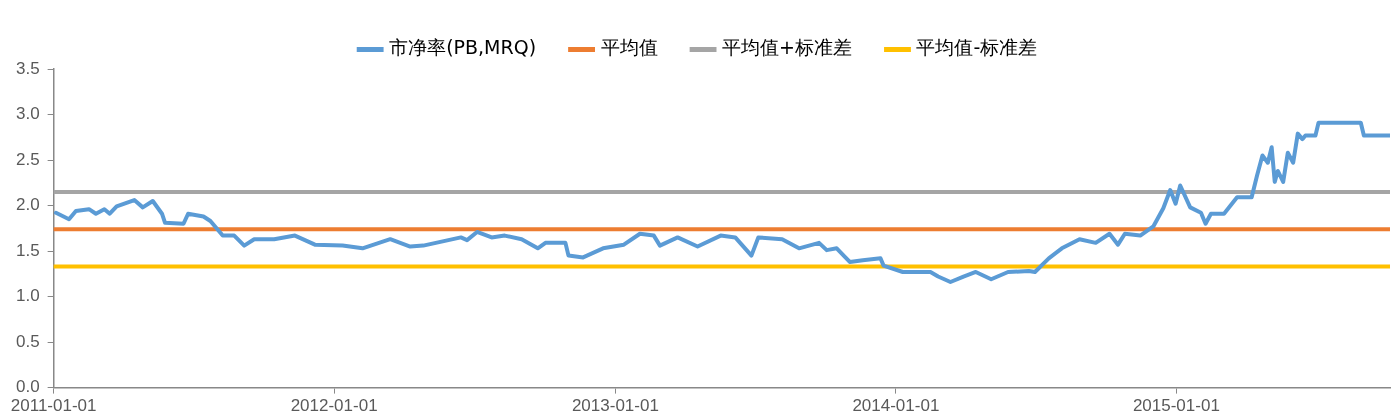 This screenshot has height=420, width=1394. Describe the element at coordinates (463, 47) in the screenshot. I see `legend-label: 市净率(PB,MRQ)` at that location.